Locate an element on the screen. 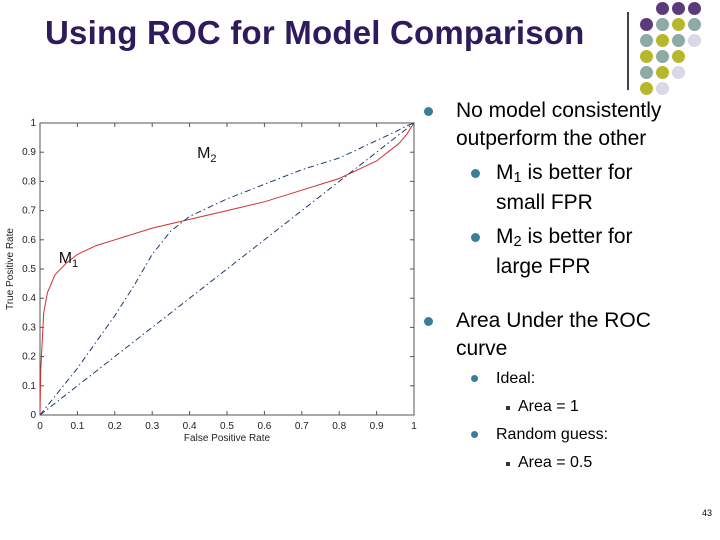 This screenshot has height=540, width=720. sub-bullet-m1-line1: M1 is better for is located at coordinates (564, 175).